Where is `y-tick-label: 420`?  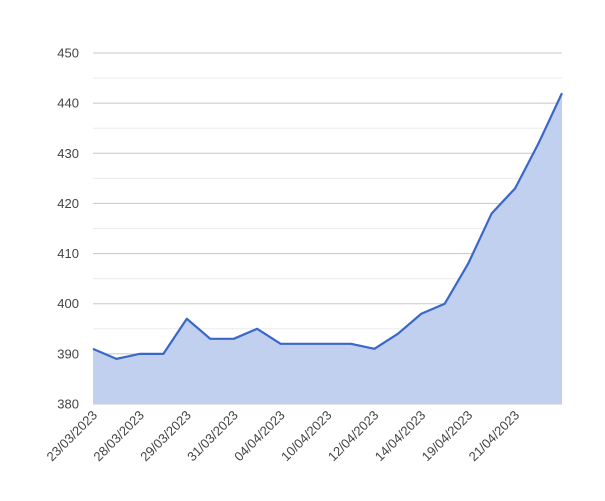 y-tick-label: 420 is located at coordinates (68, 203).